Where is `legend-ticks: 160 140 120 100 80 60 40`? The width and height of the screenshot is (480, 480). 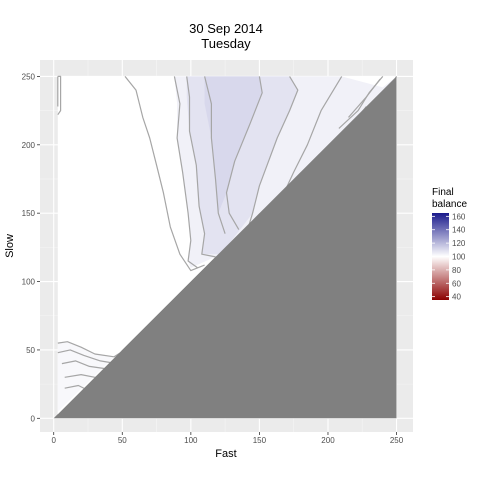
legend-ticks: 160 140 120 100 80 60 40 is located at coordinates (449, 257).